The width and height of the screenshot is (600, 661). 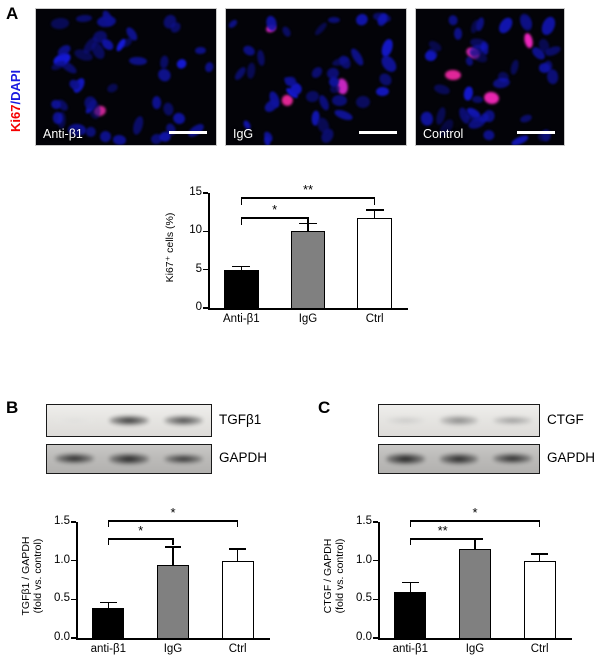 What do you see at coordinates (539, 649) in the screenshot?
I see `category-label: Ctrl` at bounding box center [539, 649].